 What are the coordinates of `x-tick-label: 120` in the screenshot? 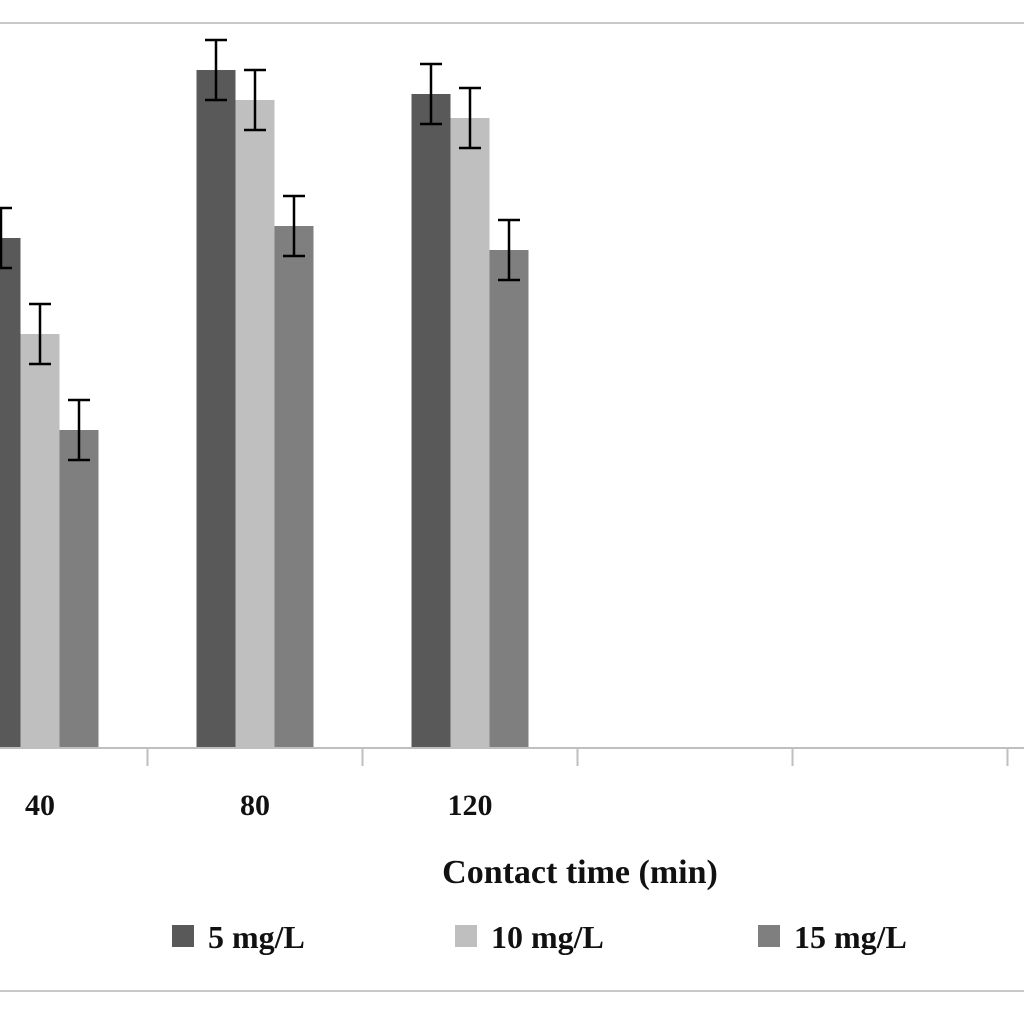 It's located at (470, 805).